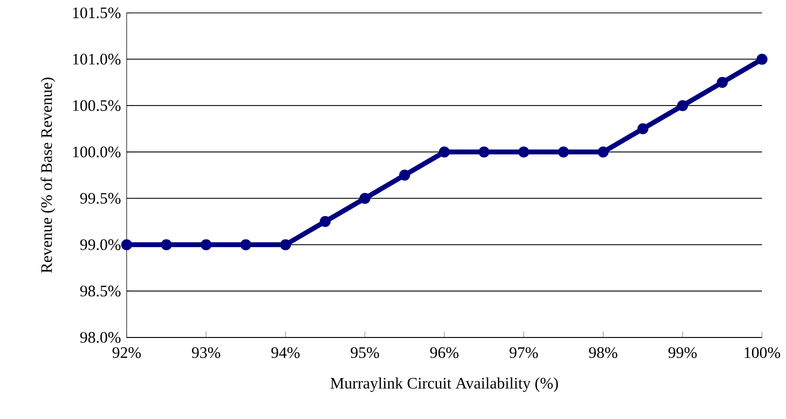 This screenshot has width=786, height=419. Describe the element at coordinates (100, 244) in the screenshot. I see `y-tick-label: 99.0%` at that location.